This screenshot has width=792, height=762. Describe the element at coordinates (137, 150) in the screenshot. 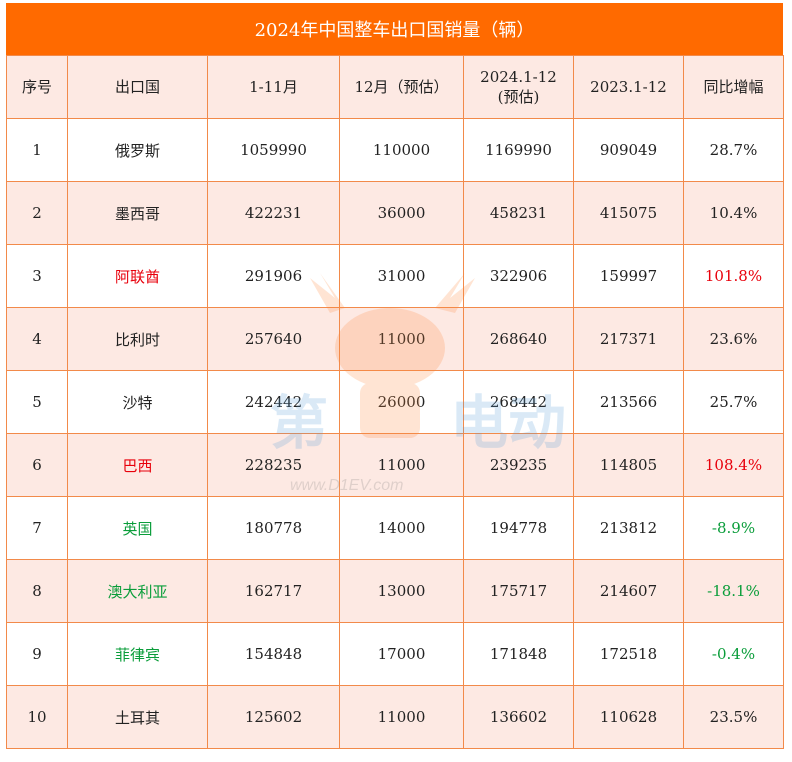

I see `cell-country: 俄罗斯` at that location.